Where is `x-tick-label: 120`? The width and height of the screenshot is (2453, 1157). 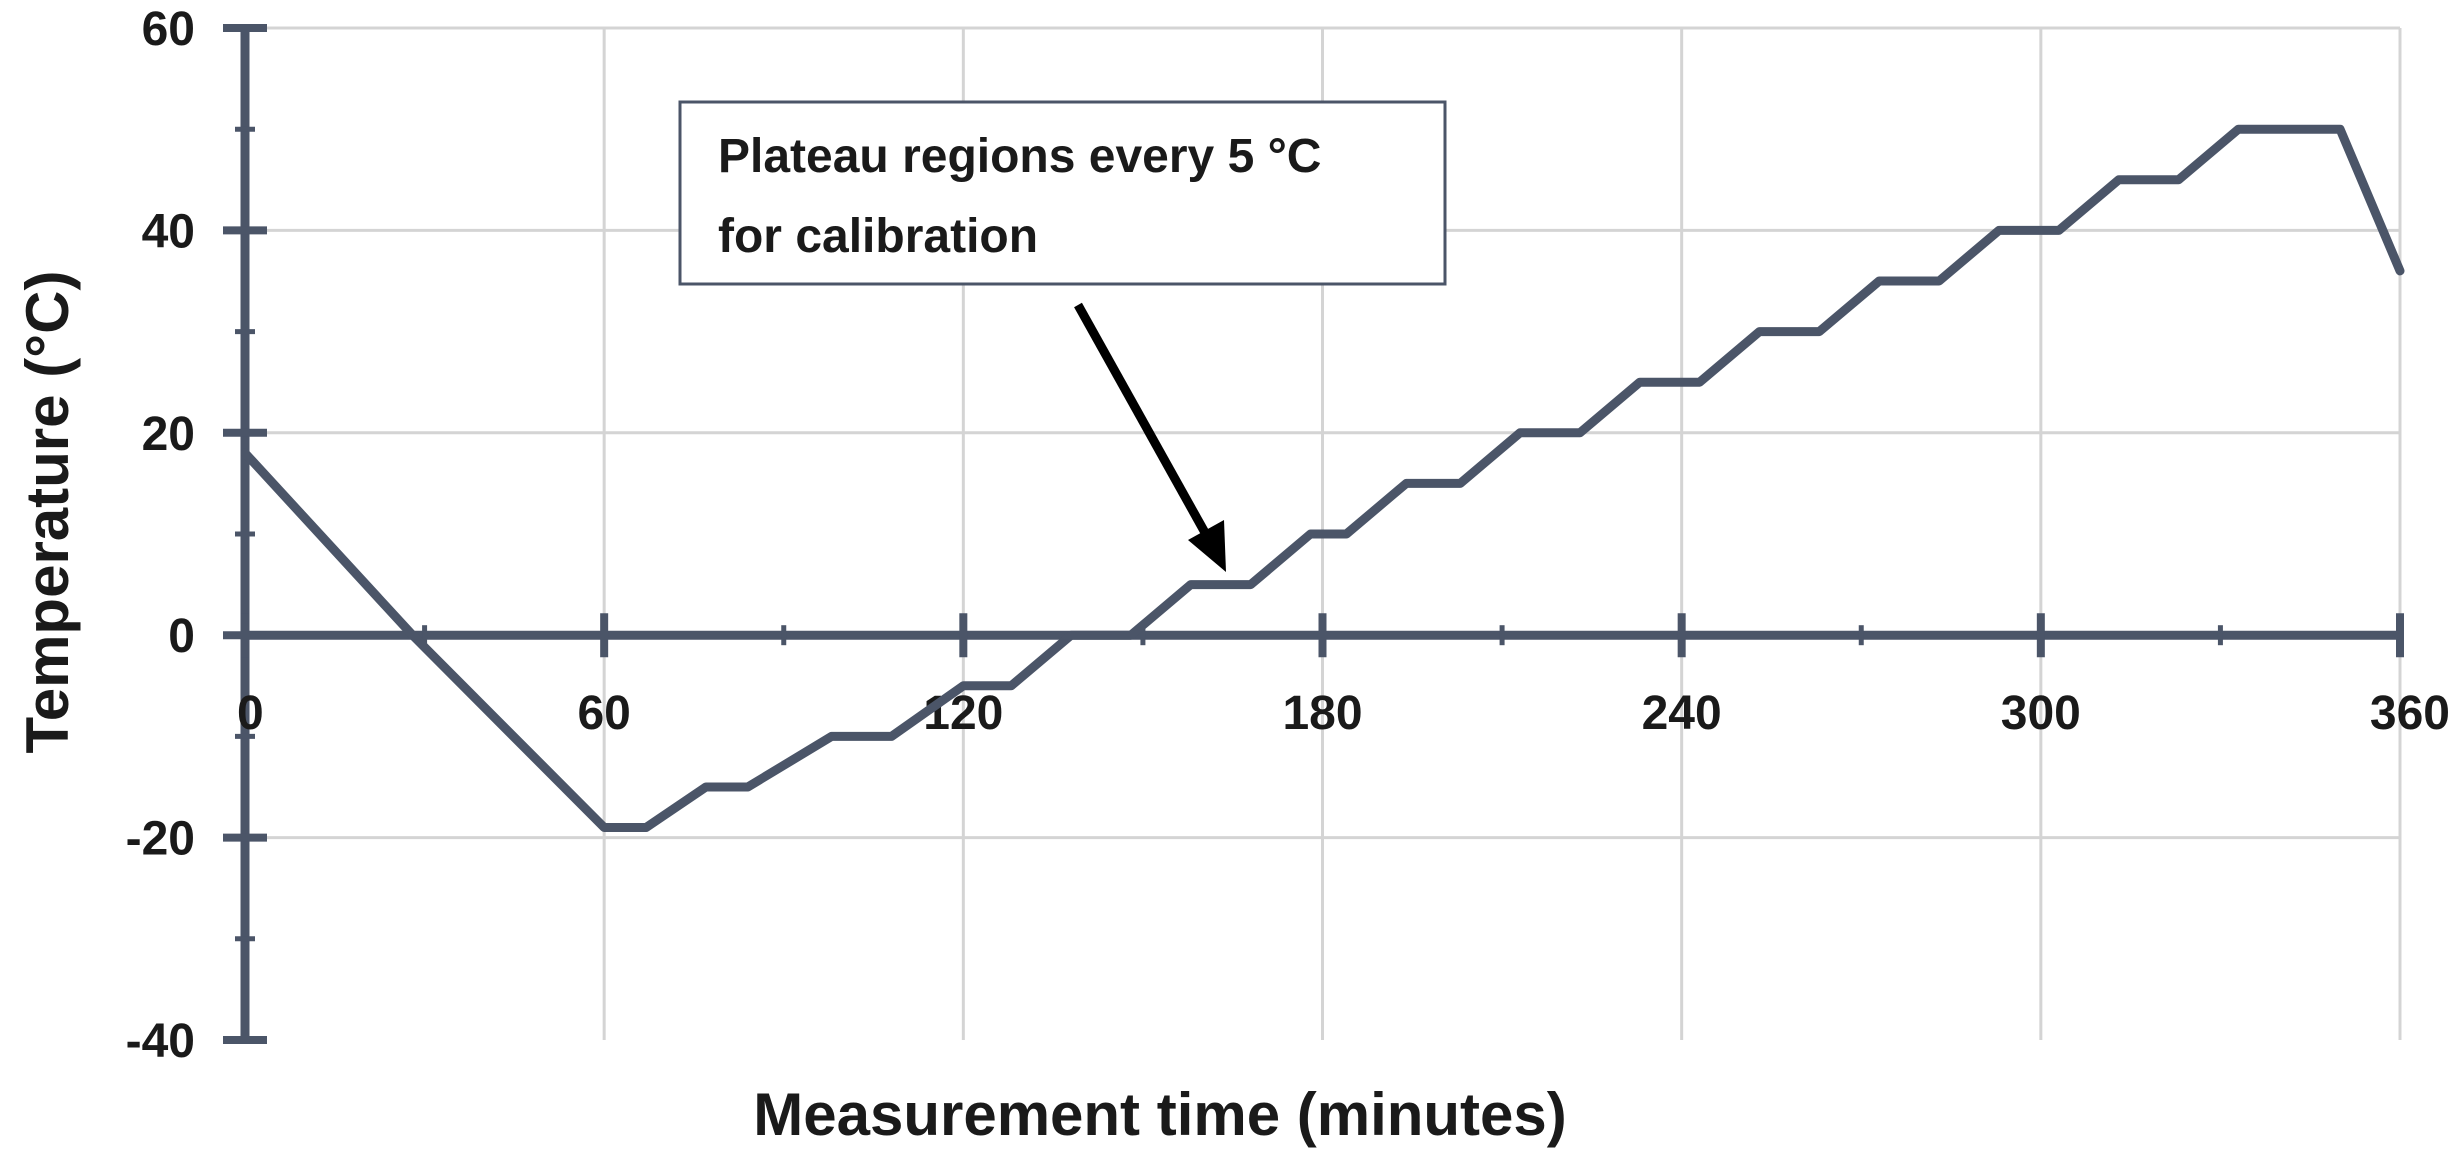 x-tick-label: 120 is located at coordinates (963, 713).